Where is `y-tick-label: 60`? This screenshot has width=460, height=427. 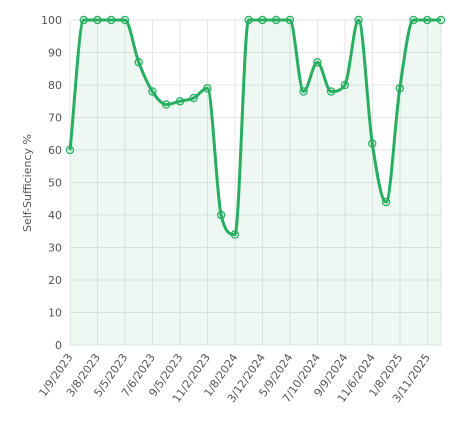 y-tick-label: 60 is located at coordinates (55, 150).